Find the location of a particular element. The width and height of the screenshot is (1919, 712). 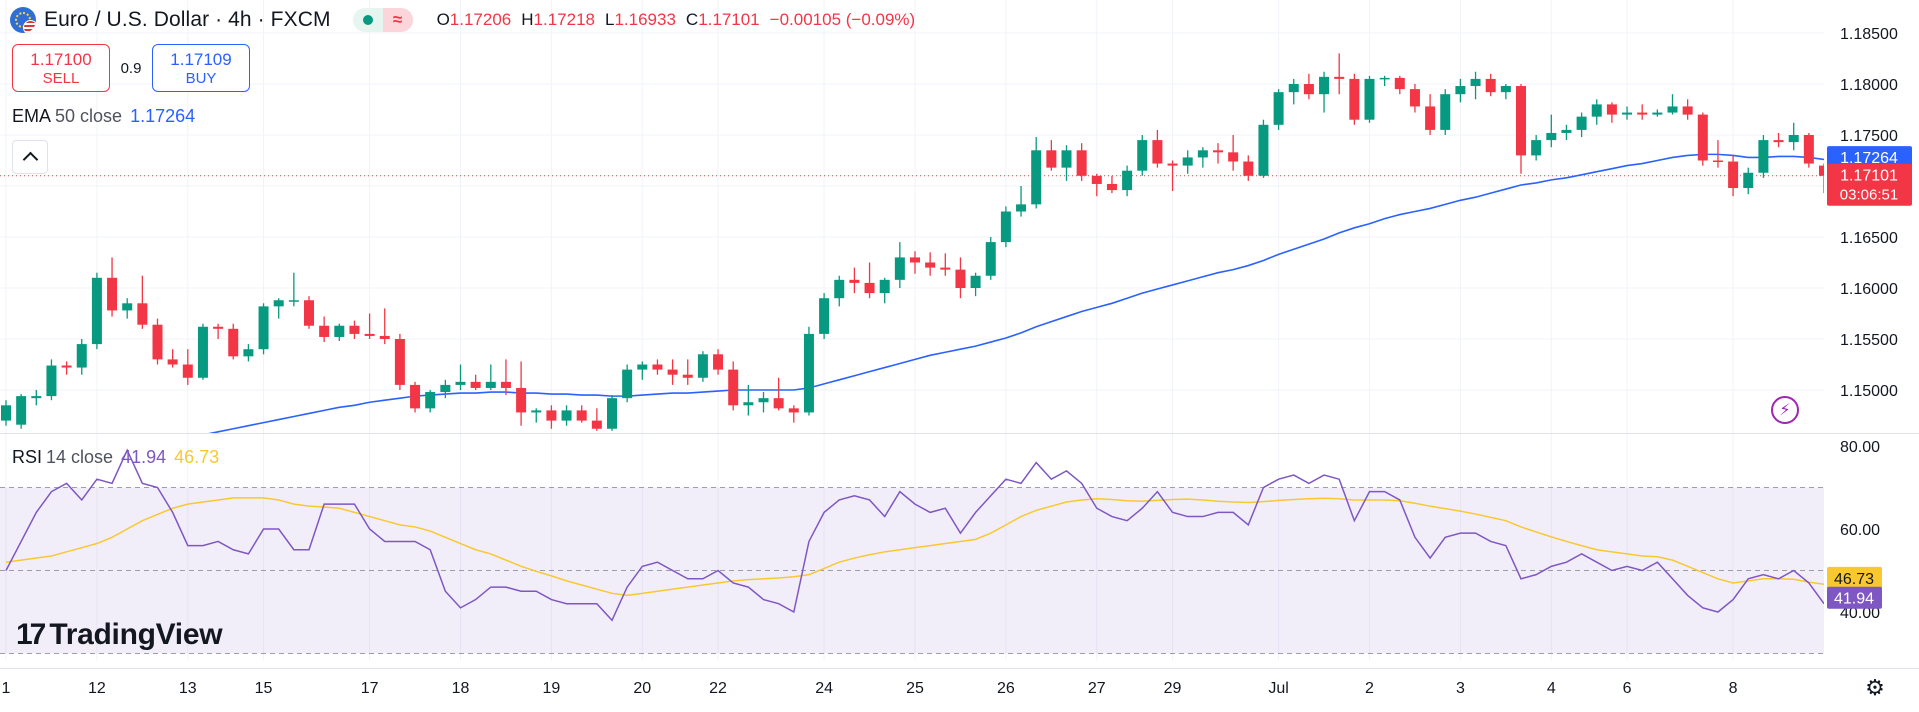

rsi-axis-tick: 80.00 is located at coordinates (1860, 447).